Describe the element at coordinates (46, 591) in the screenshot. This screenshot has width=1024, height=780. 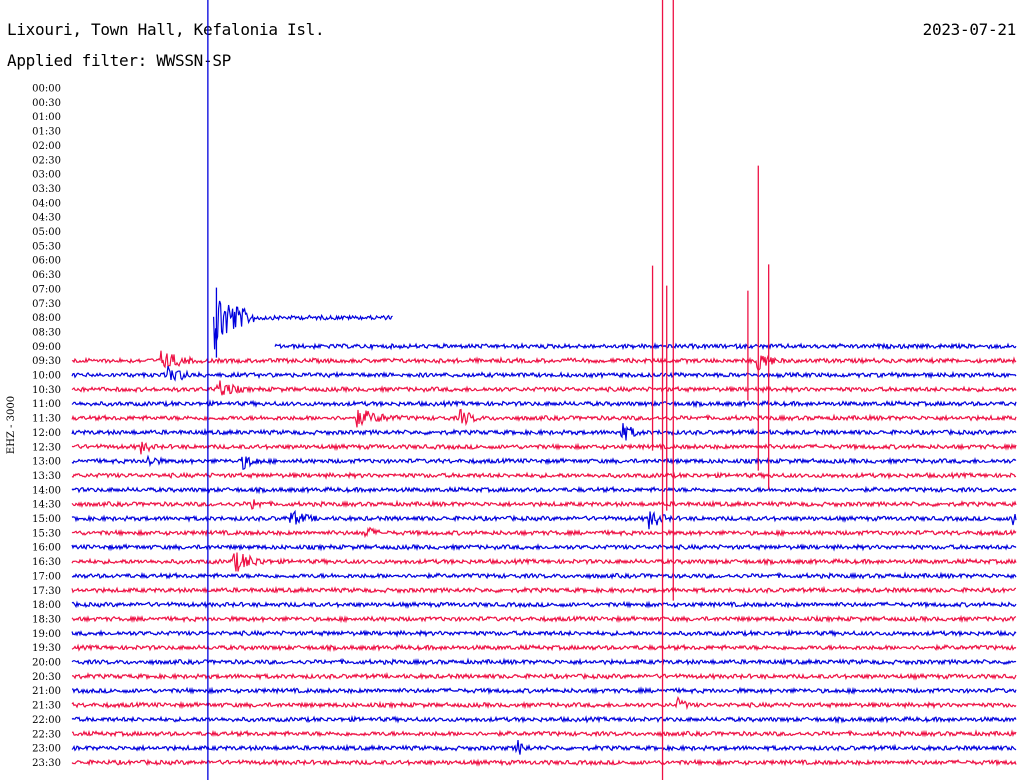
I see `tick-label: 17:30` at that location.